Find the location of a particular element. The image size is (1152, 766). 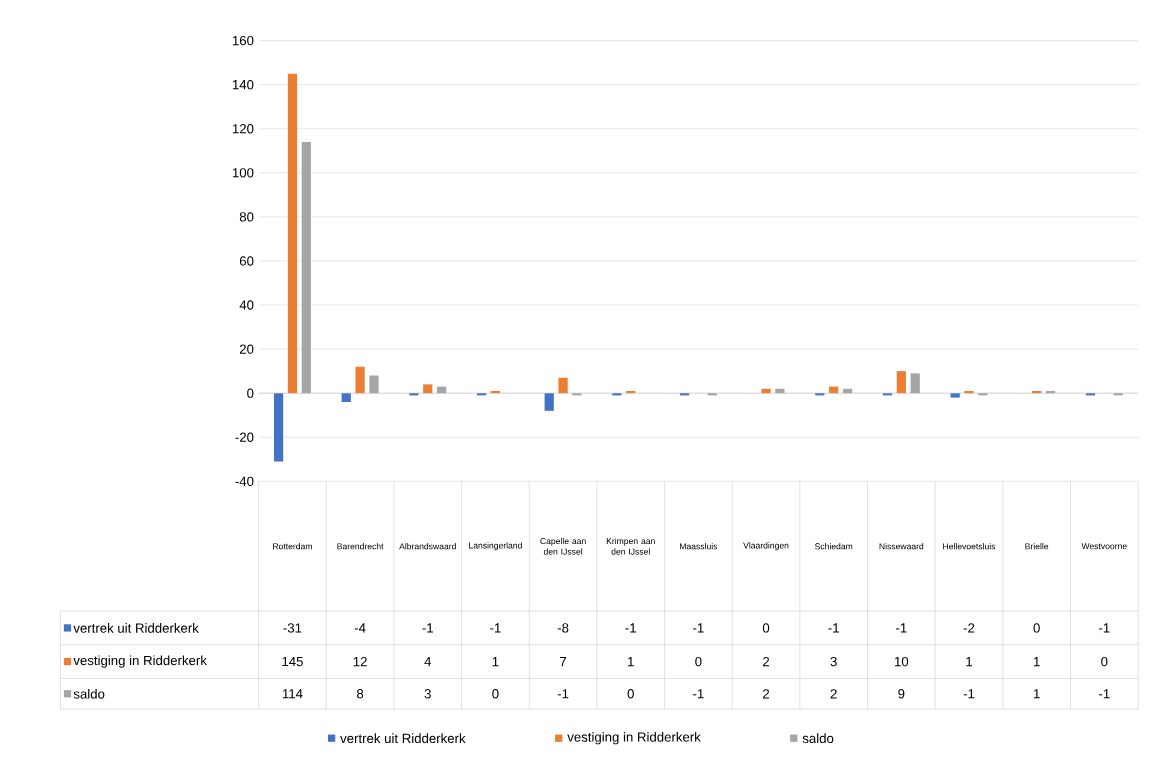

data-label: 8 is located at coordinates (360, 694).